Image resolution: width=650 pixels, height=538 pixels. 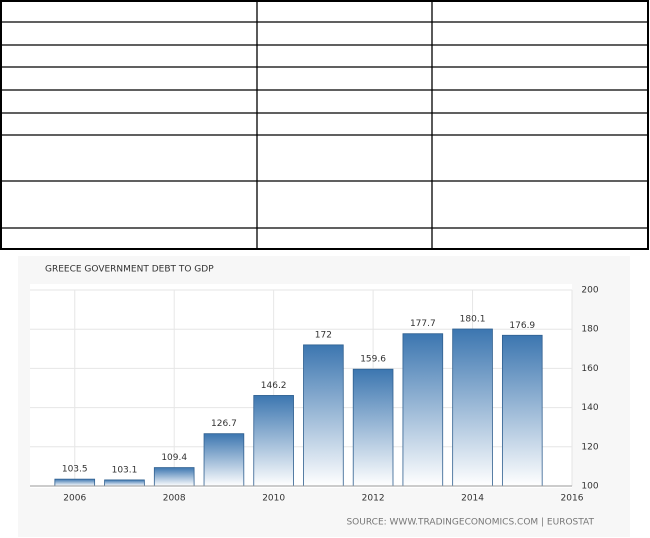 I want to click on data-label: 177.7, so click(x=423, y=324).